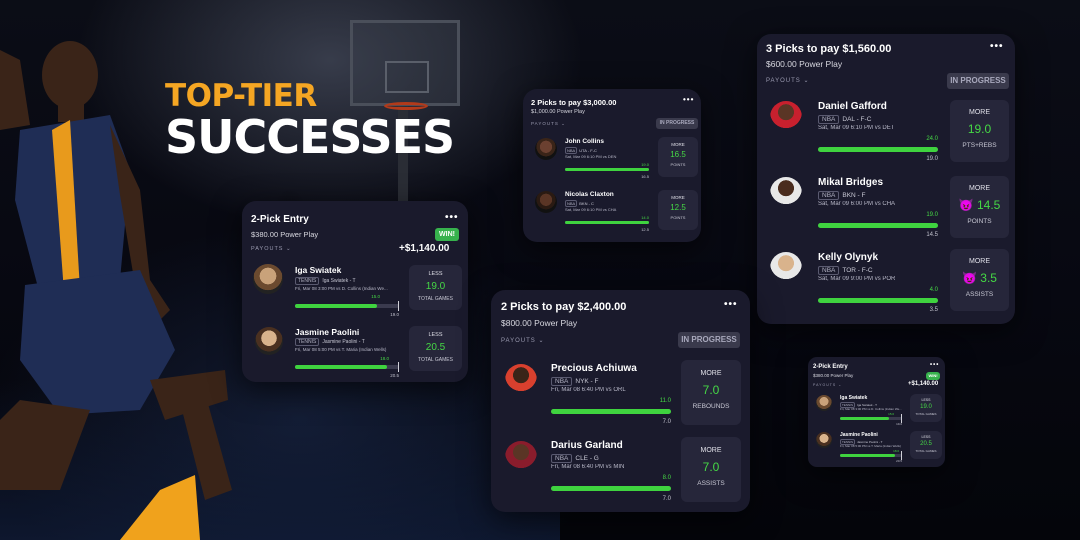 The width and height of the screenshot is (1080, 540). Describe the element at coordinates (711, 483) in the screenshot. I see `stat-type: ASSISTS` at that location.